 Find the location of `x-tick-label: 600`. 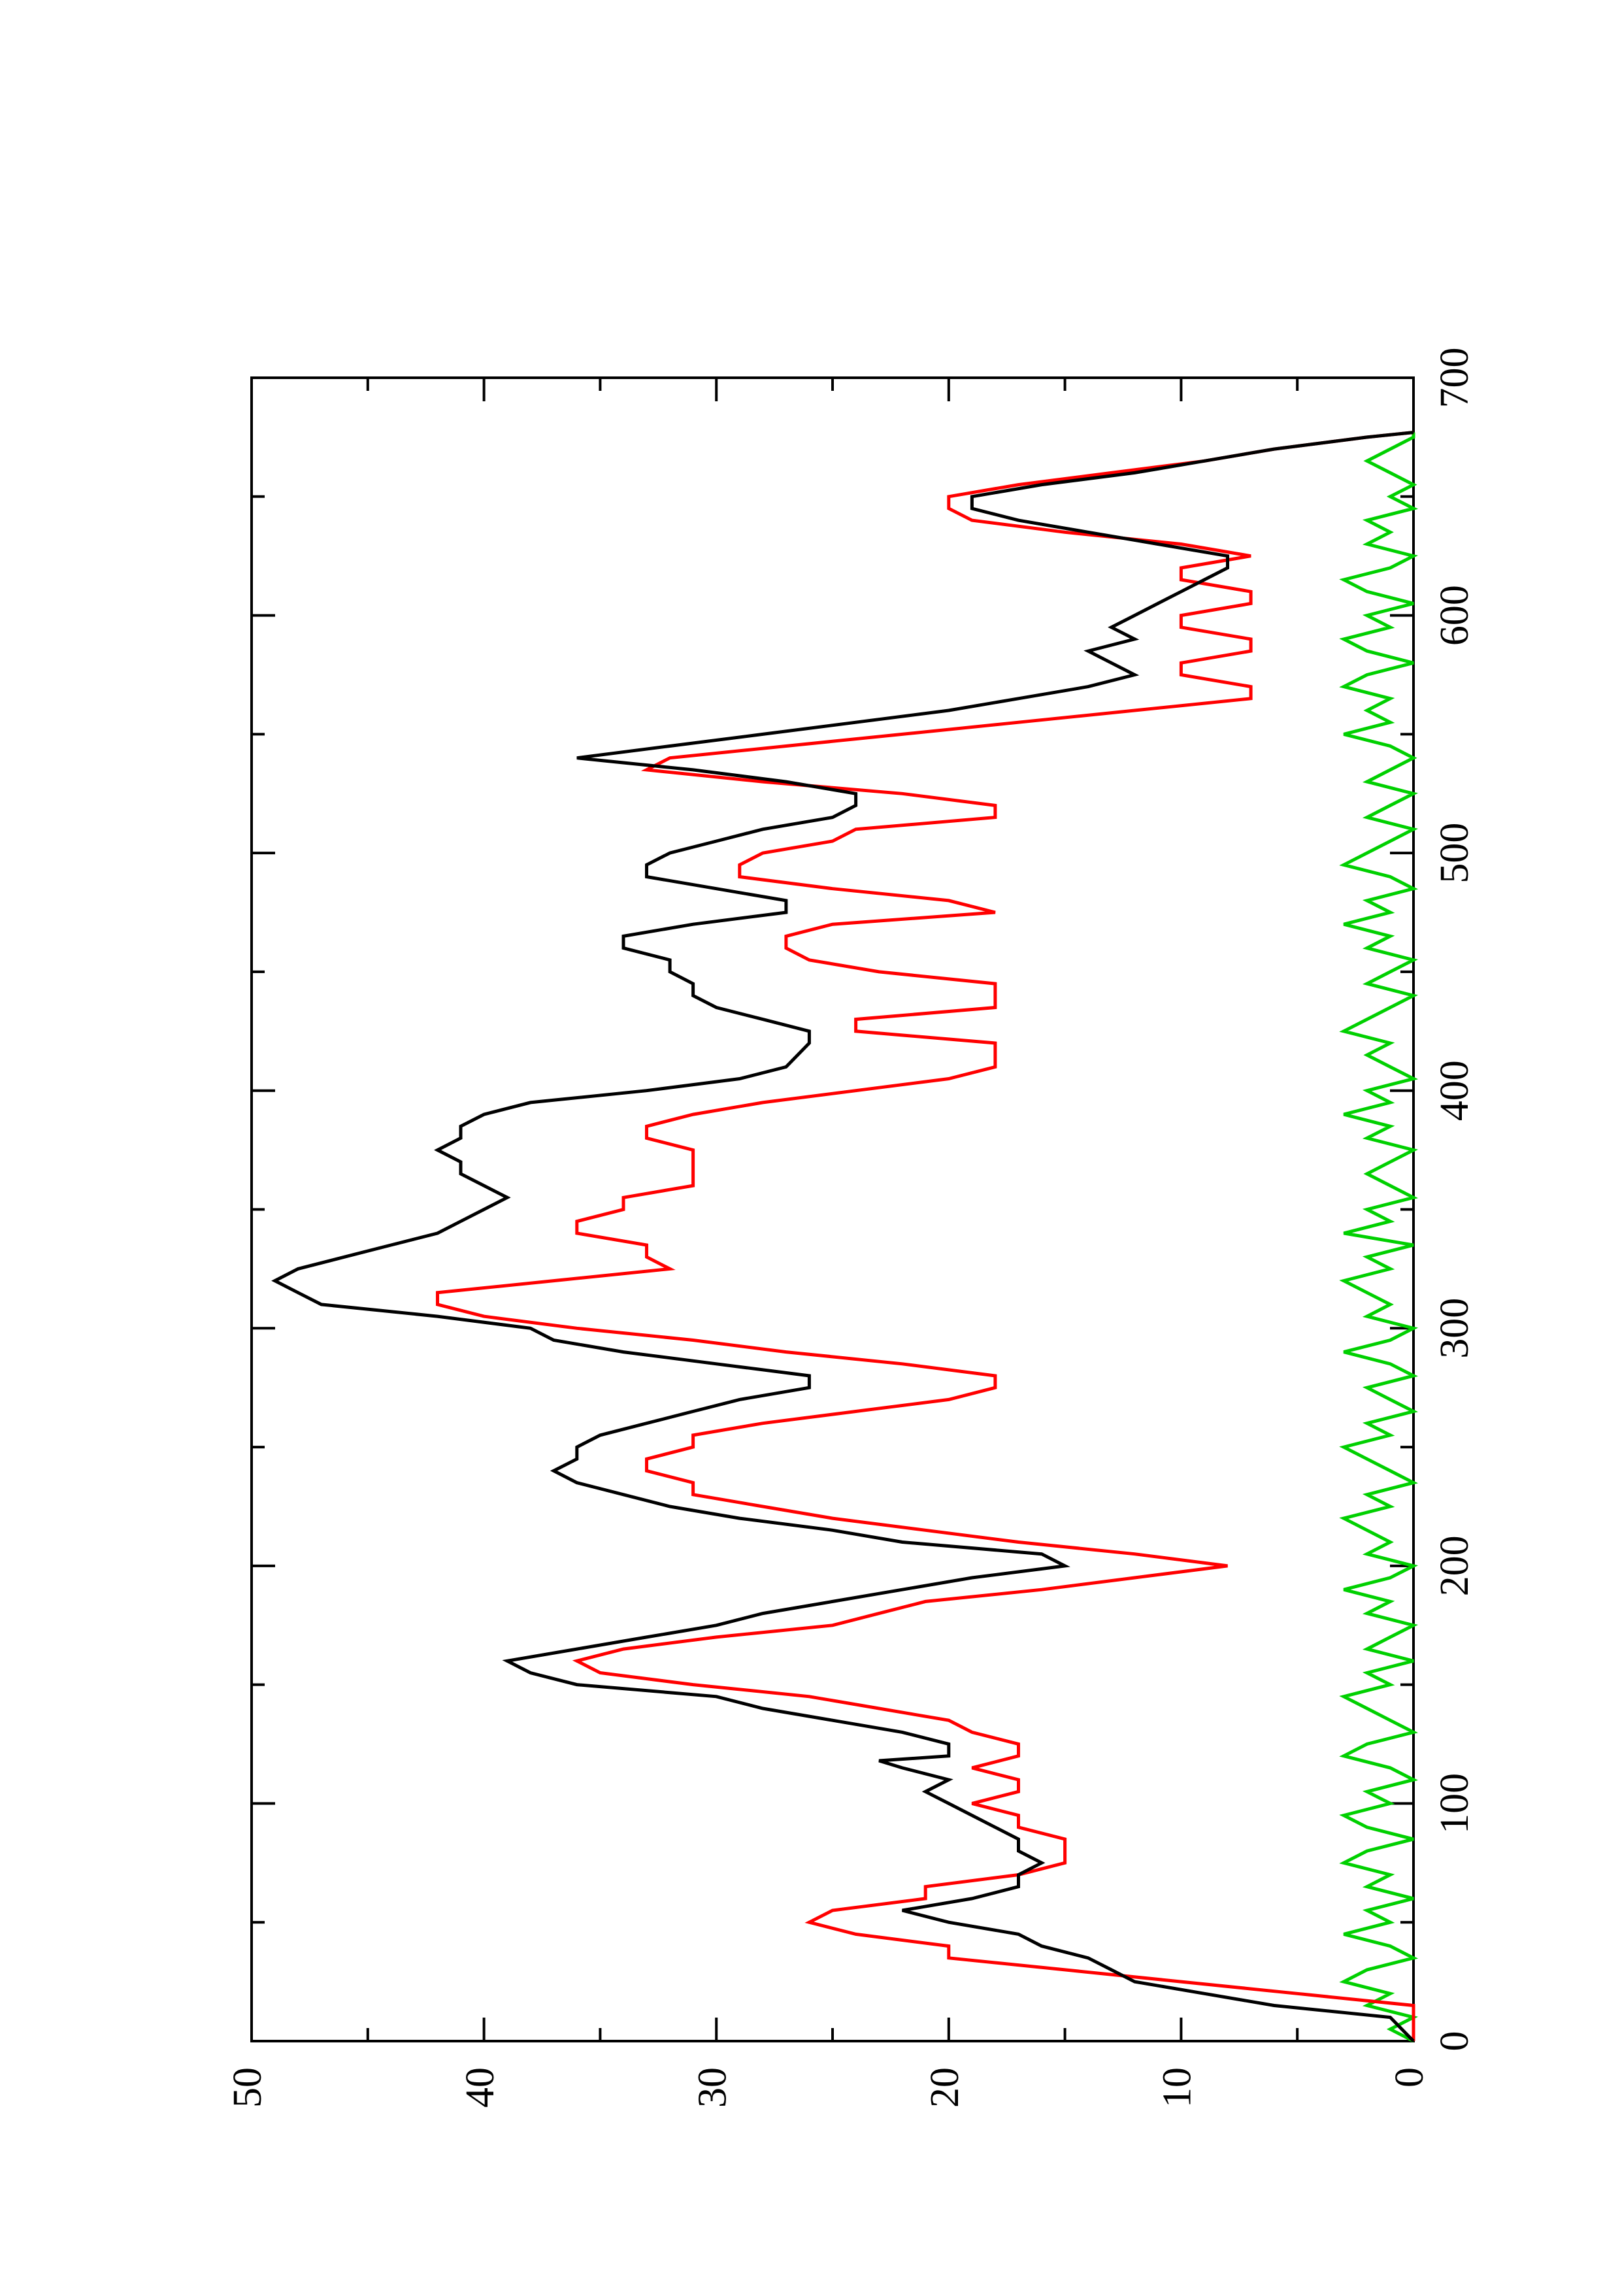

x-tick-label: 600 is located at coordinates (1454, 615).